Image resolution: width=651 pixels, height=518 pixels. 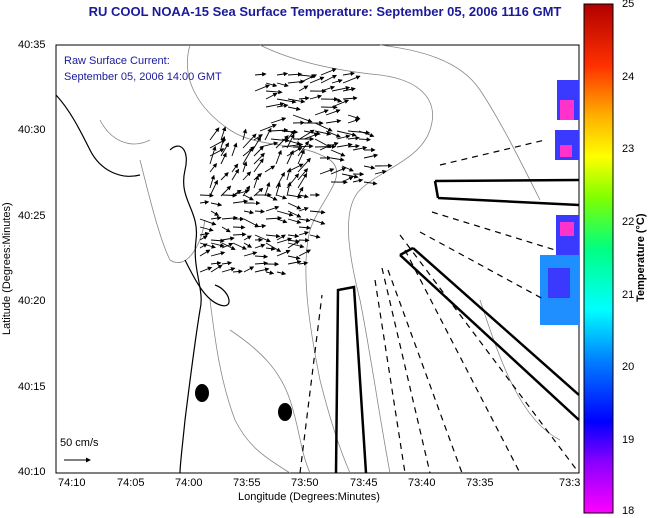 What do you see at coordinates (309, 497) in the screenshot?
I see `x-axis-label: Longitude (Degrees:Minutes)` at bounding box center [309, 497].